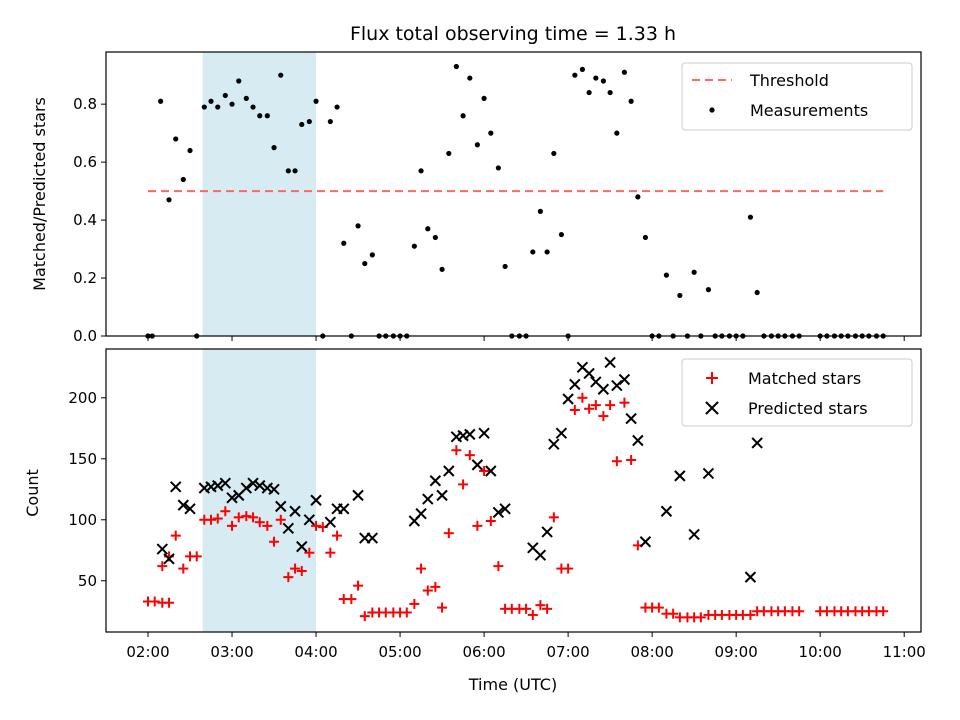  I want to click on top-x-axis, so click(526, 338).